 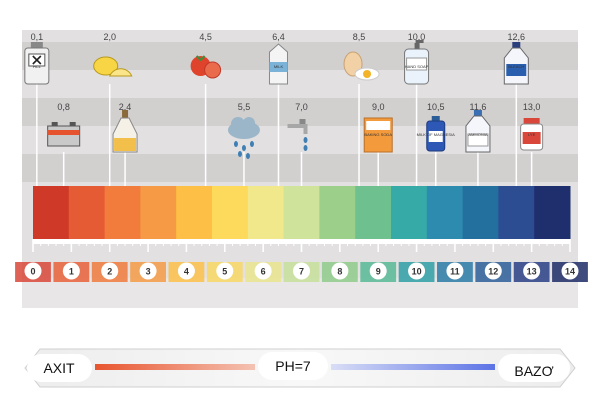 I want to click on item-battery: 0,8, so click(x=64, y=124).